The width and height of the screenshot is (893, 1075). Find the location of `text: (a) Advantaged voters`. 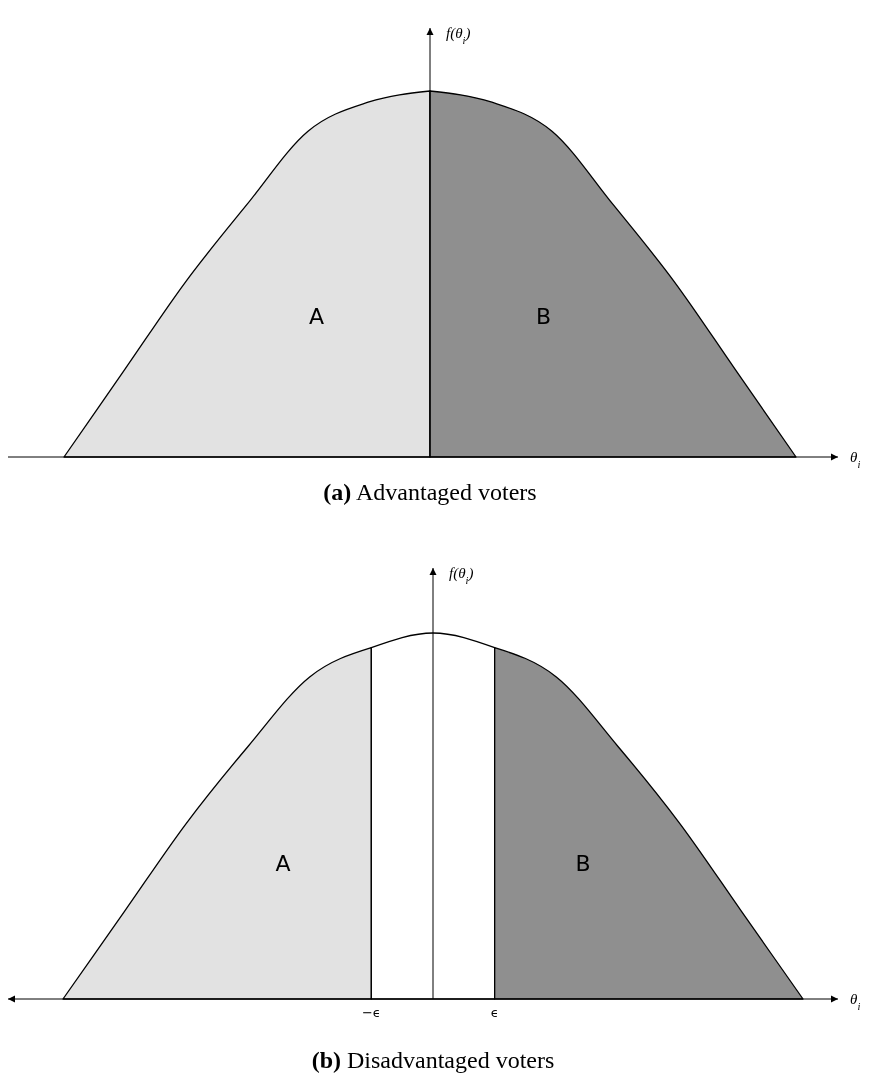

text: (a) Advantaged voters is located at coordinates (430, 492).